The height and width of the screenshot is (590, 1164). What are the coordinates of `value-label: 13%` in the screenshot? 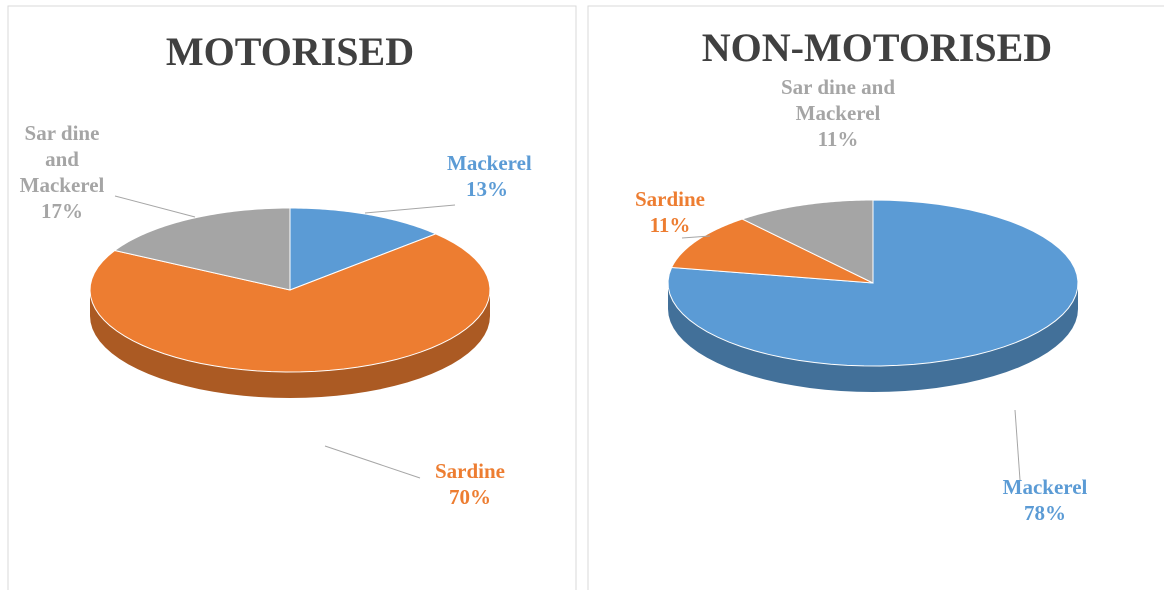 It's located at (487, 189).